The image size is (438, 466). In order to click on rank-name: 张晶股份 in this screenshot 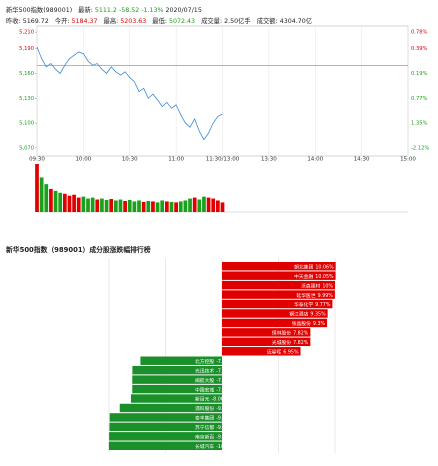, I will do `click(301, 323)`.